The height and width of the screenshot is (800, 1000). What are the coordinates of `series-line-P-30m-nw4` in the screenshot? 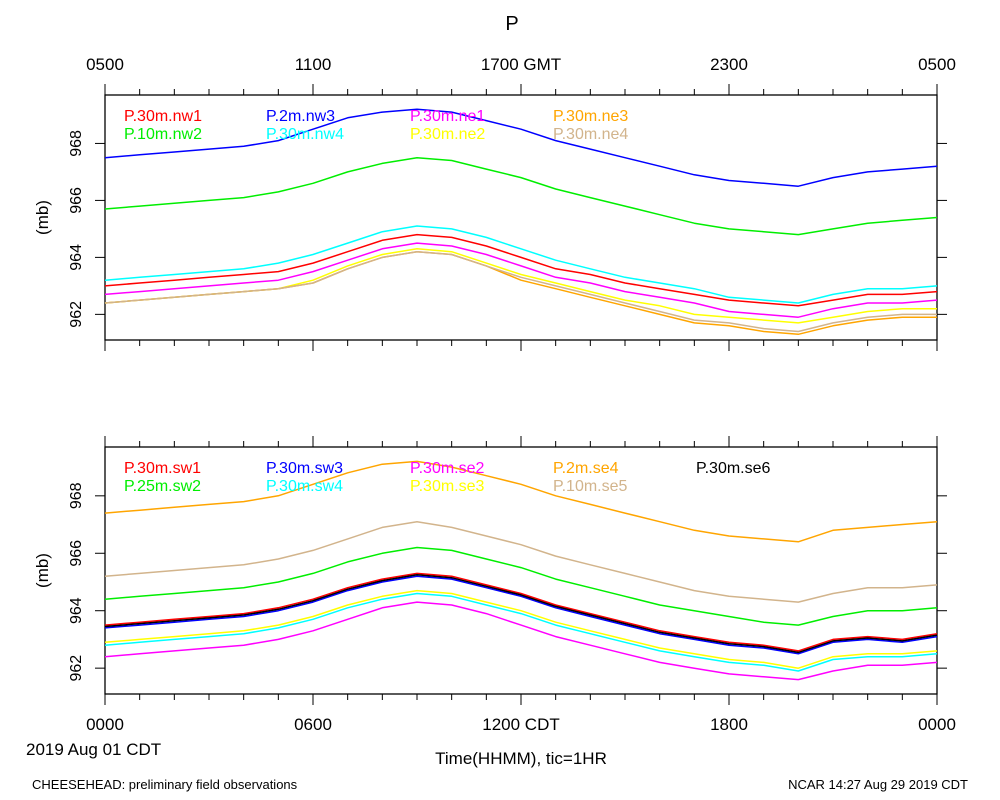 It's located at (521, 264).